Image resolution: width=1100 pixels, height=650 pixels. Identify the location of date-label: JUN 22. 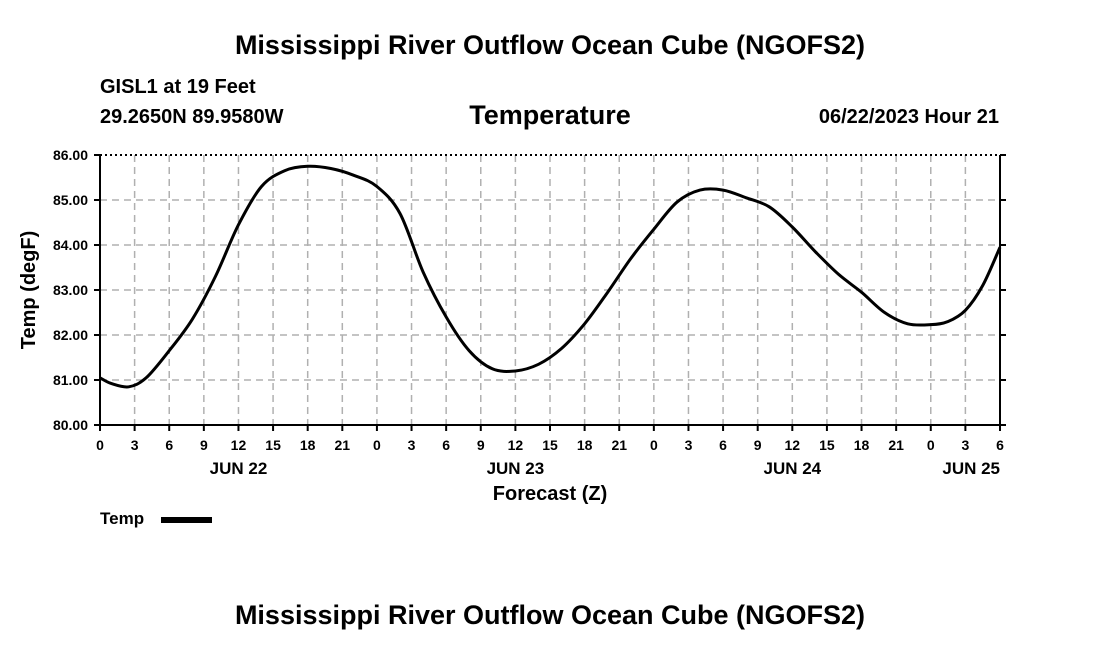
(239, 468).